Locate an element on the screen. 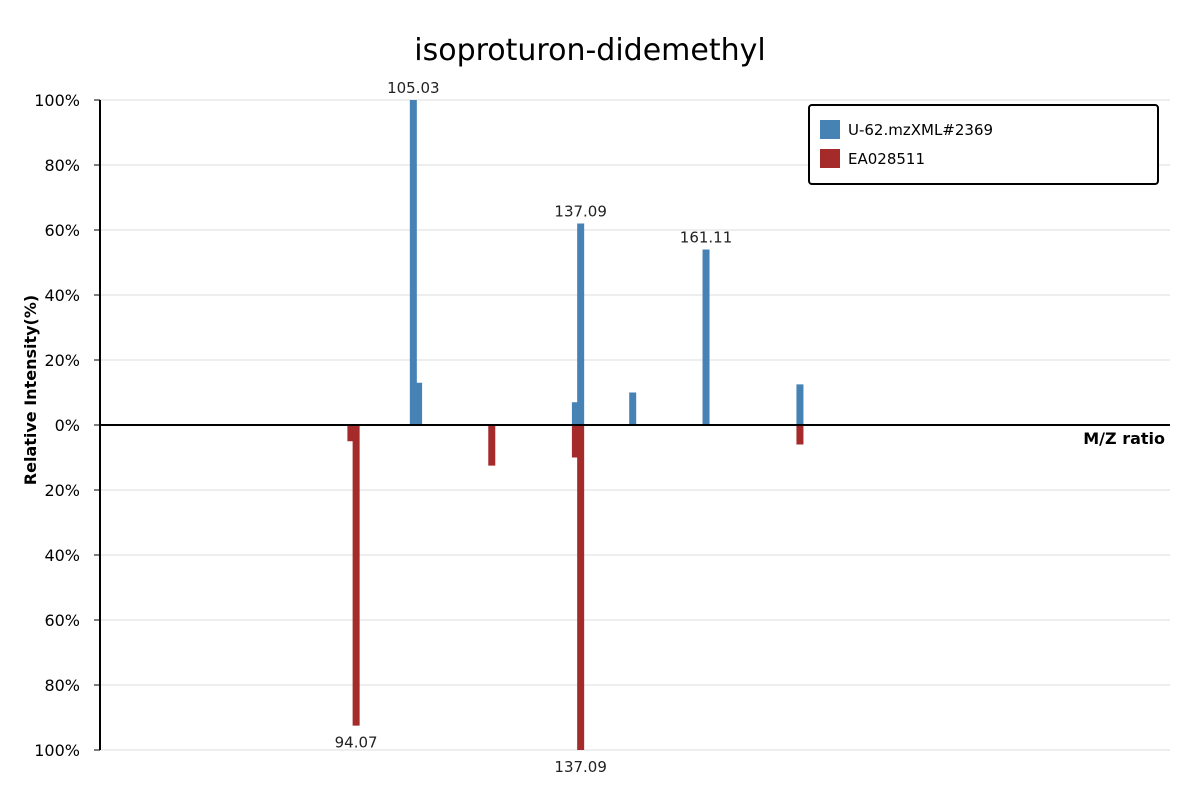 The image size is (1200, 800). legend-label: EA028511 is located at coordinates (886, 159).